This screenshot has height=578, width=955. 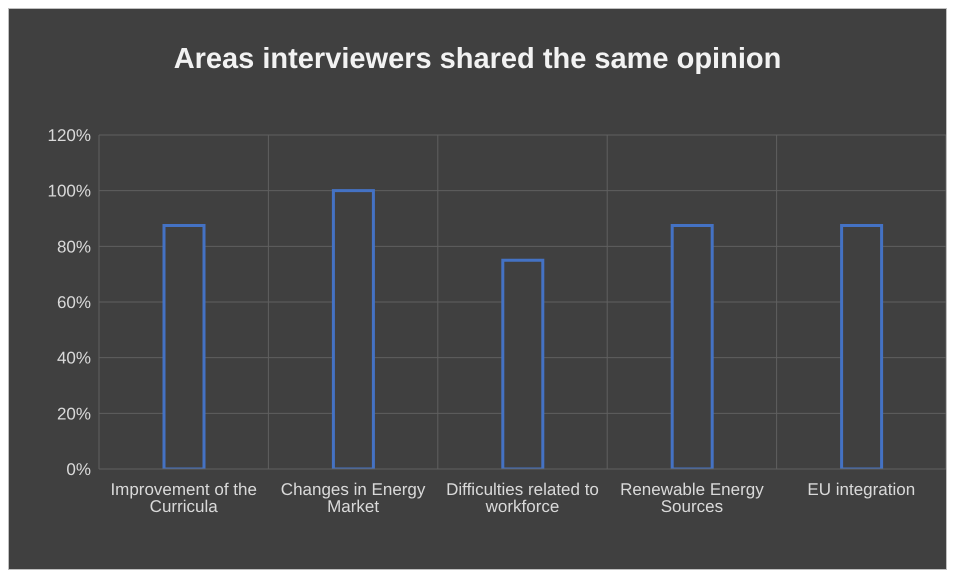 I want to click on chart-title: Areas interviewers shared the same opinion, so click(x=477, y=59).